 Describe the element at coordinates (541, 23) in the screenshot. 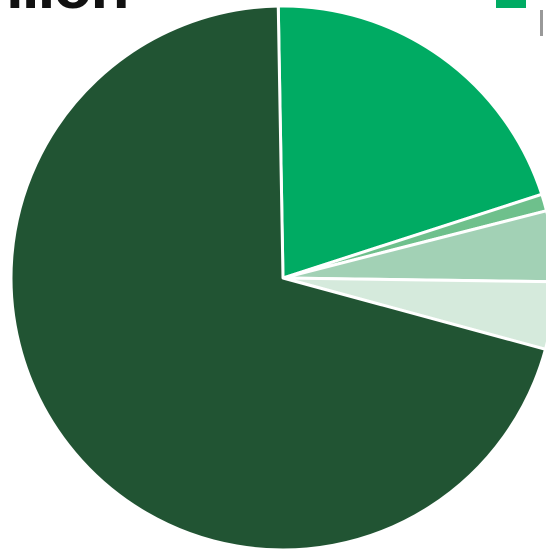

I see `legend-label-fragment` at that location.